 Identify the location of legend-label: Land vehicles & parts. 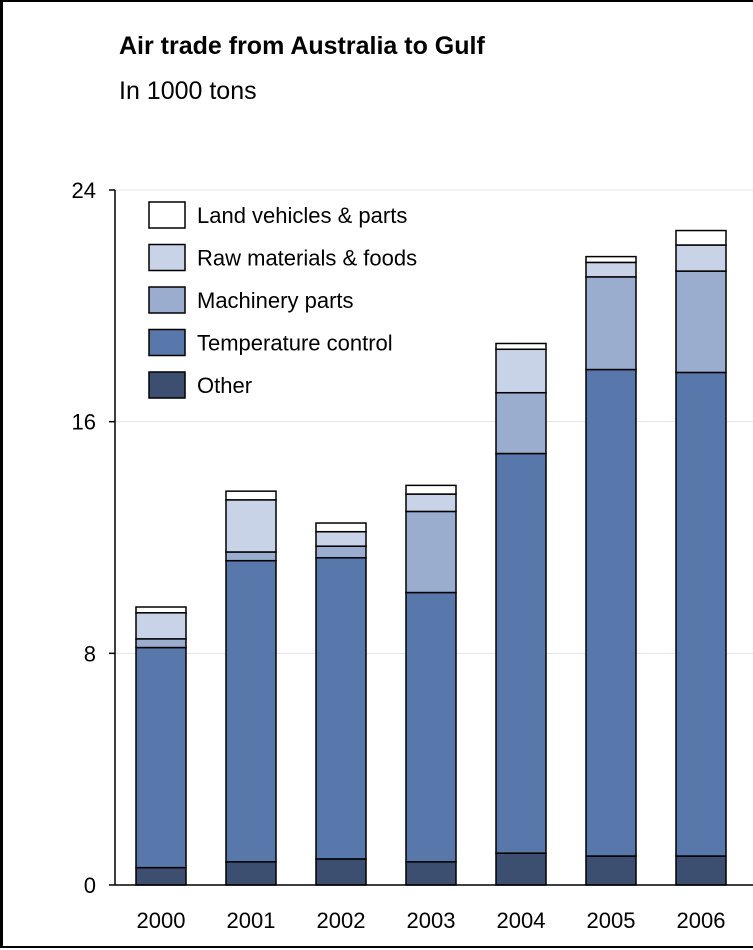
(302, 215).